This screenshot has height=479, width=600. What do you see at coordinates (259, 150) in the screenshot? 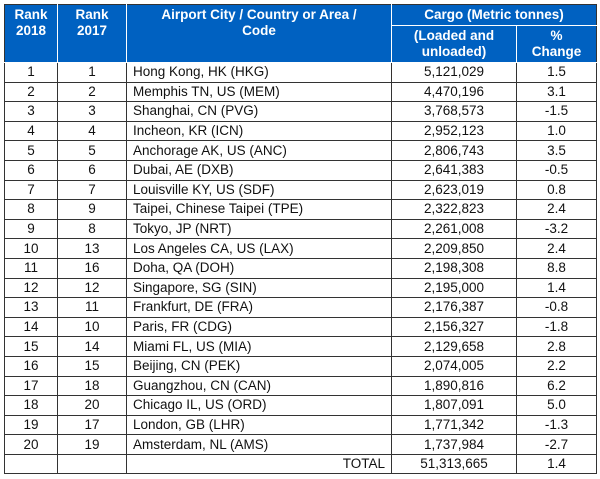
I see `airport-cell: Anchorage AK, US (ANC)` at bounding box center [259, 150].